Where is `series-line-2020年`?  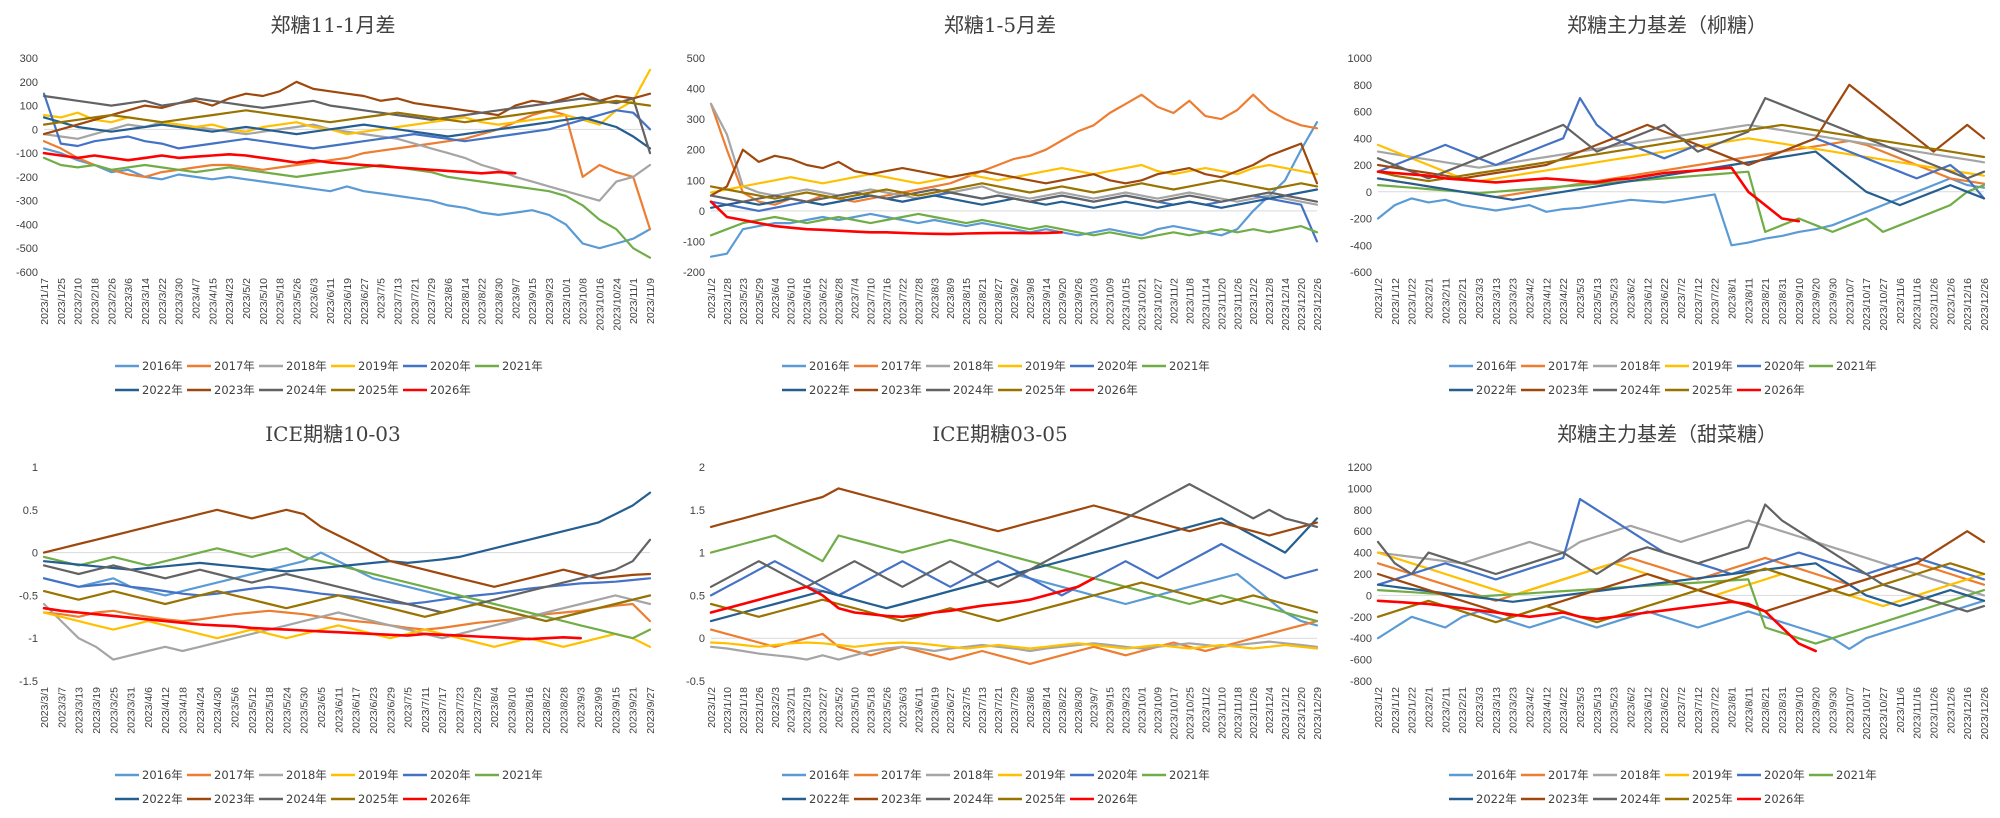
series-line-2020年 is located at coordinates (347, 121).